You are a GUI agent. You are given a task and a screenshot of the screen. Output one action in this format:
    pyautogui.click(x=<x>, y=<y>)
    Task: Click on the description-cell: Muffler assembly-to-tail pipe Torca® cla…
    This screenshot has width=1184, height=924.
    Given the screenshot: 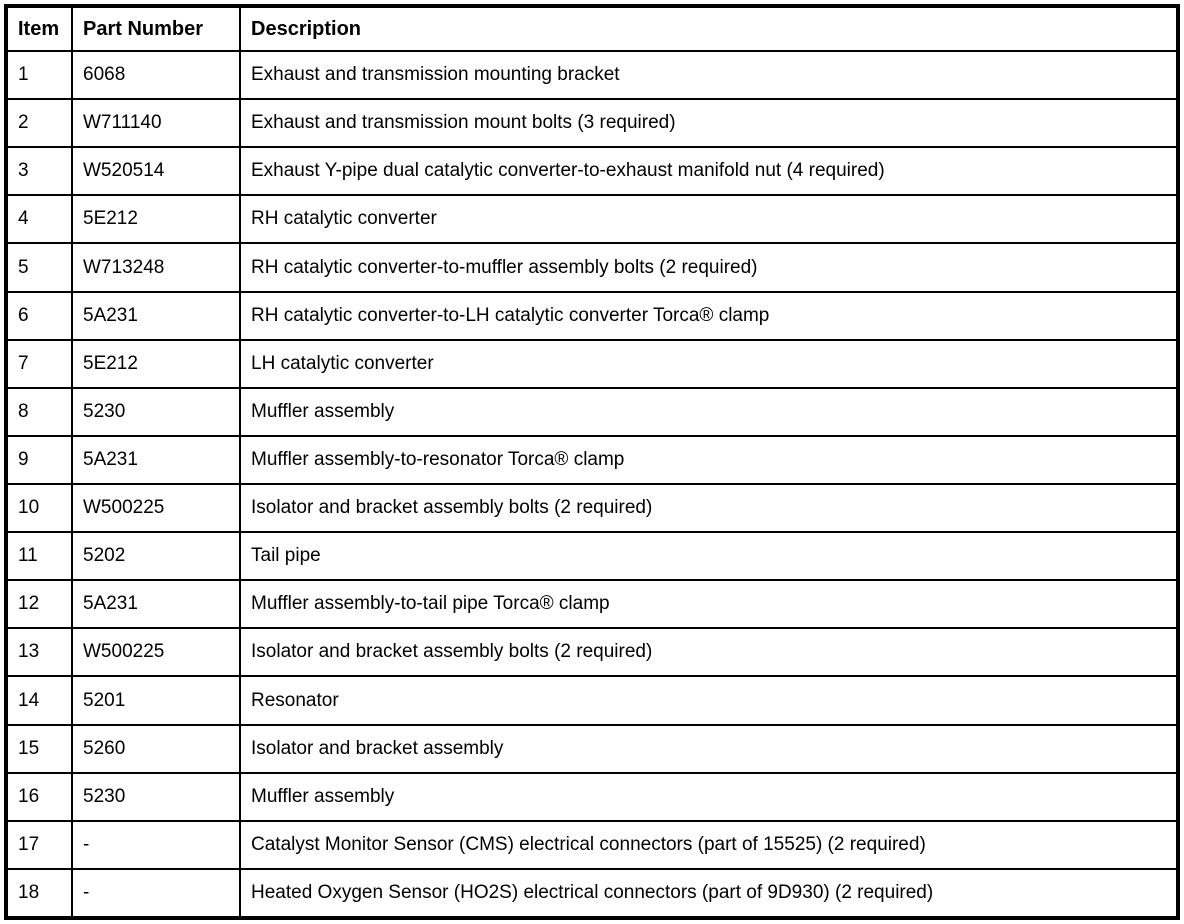 What is the action you would take?
    pyautogui.click(x=709, y=604)
    